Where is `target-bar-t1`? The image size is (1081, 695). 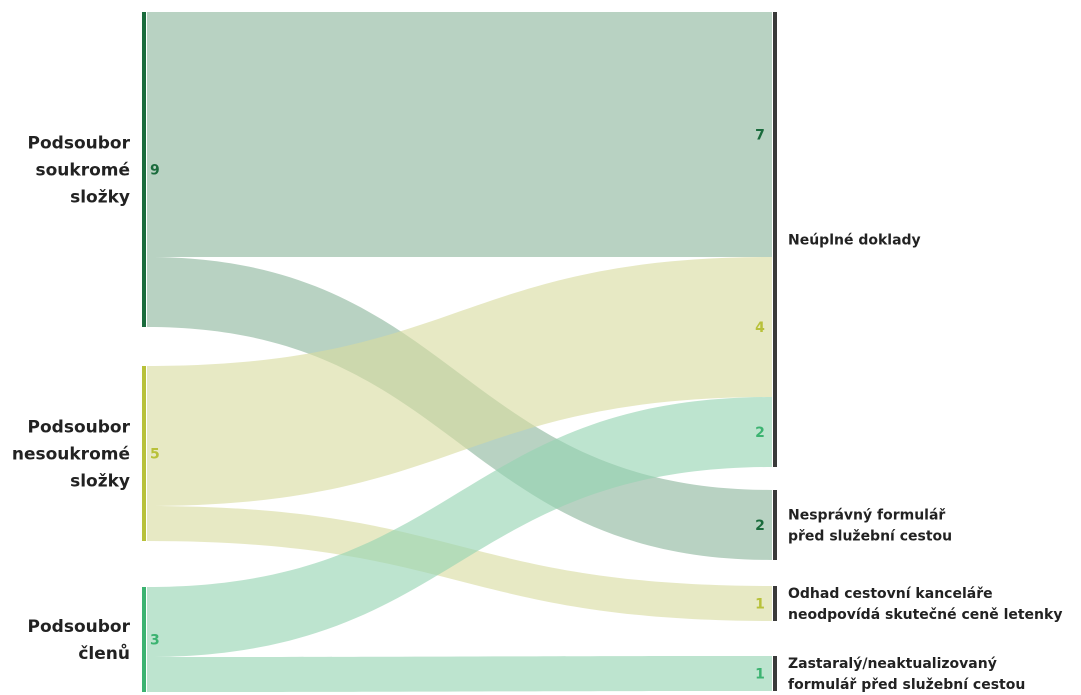
target-bar-t1 is located at coordinates (775, 239).